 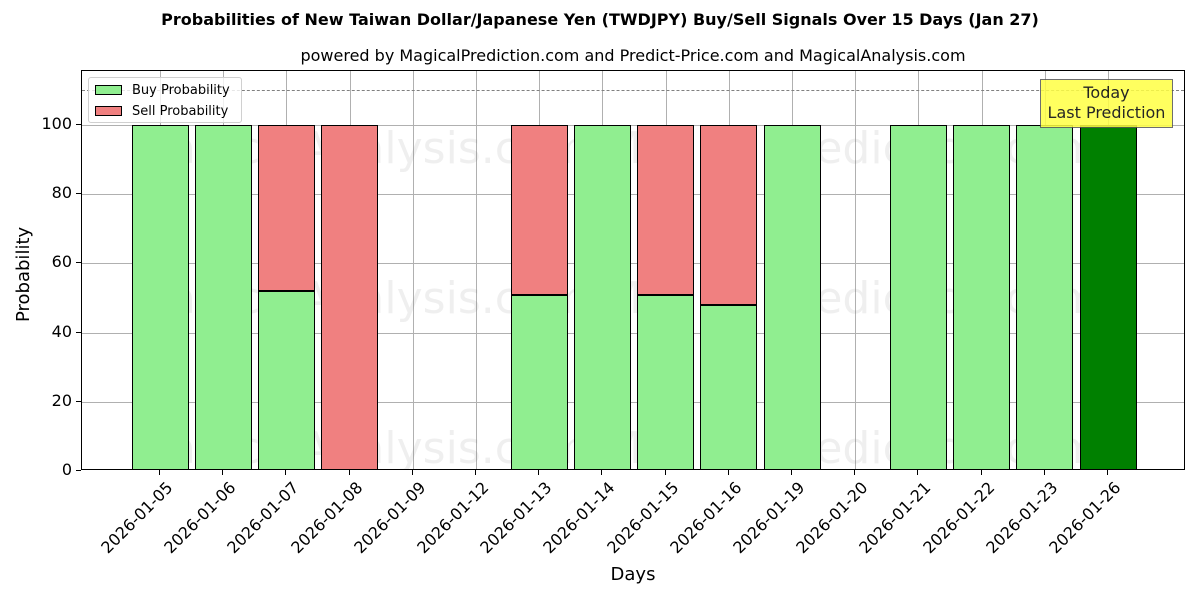 I want to click on legend-item-sell: Sell Probability, so click(x=161, y=111).